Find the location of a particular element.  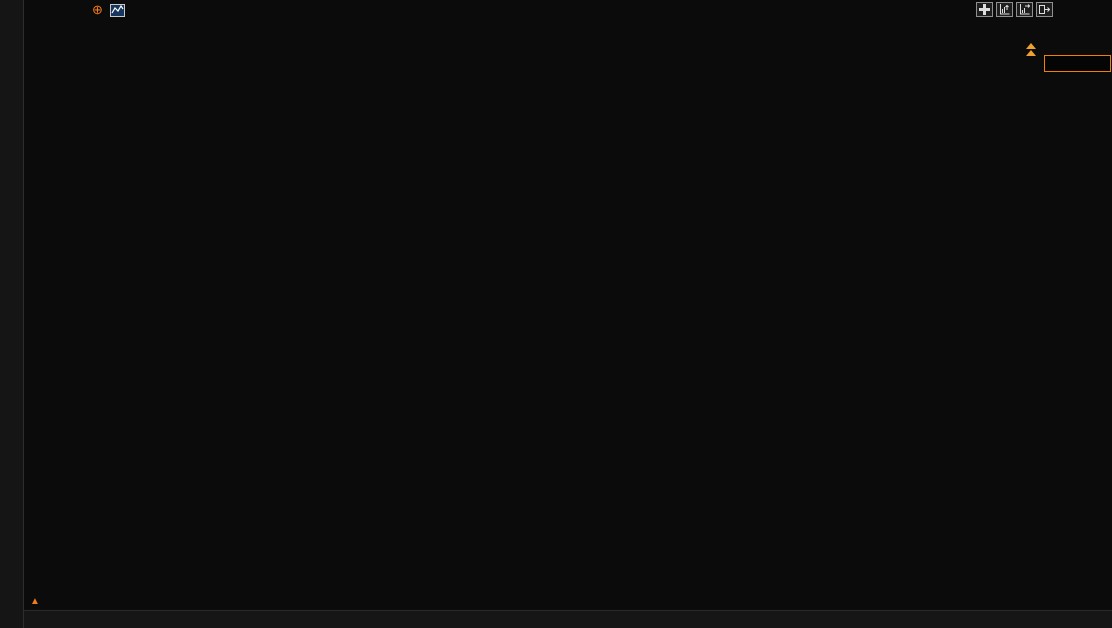

pan-icon is located at coordinates (984, 9).